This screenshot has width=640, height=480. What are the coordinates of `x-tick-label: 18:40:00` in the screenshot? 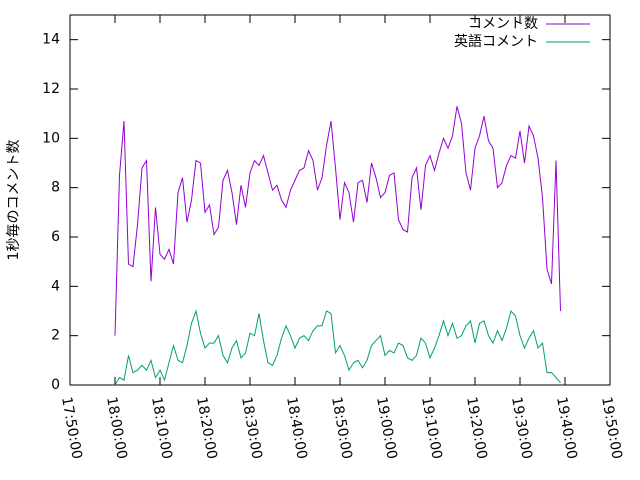 It's located at (296, 428).